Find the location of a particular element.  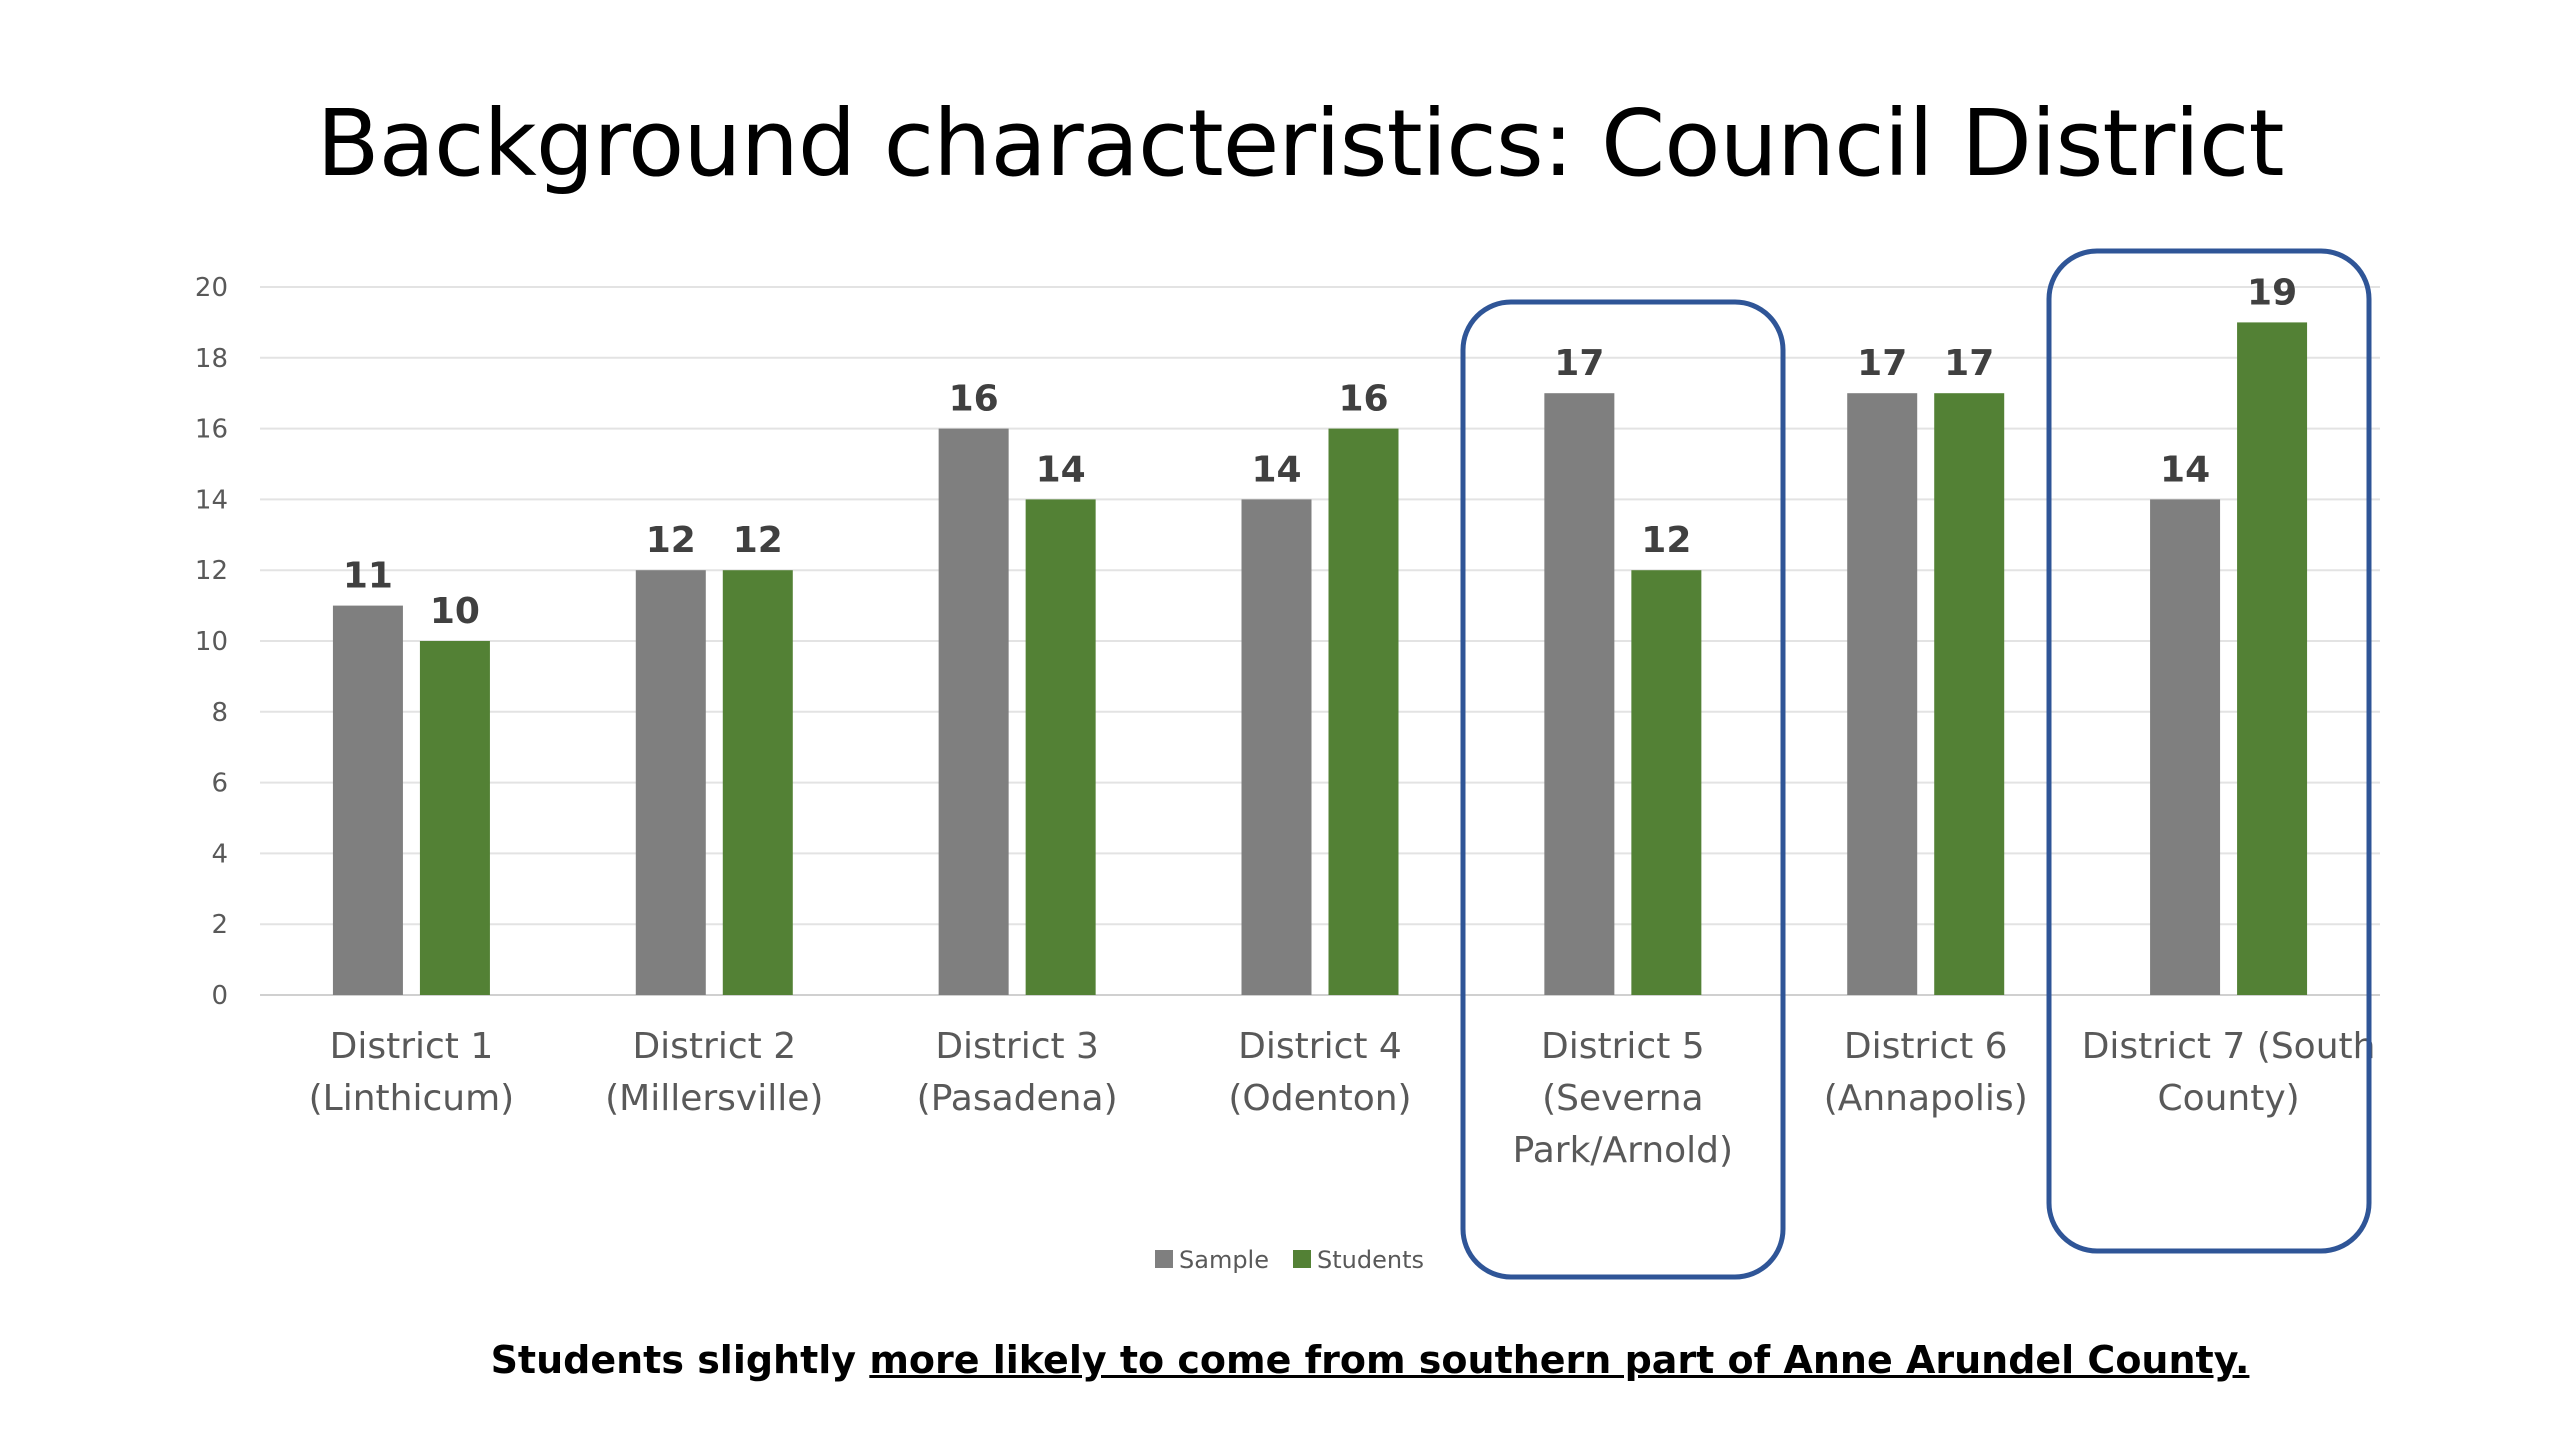

x-category-label: (Linthicum) is located at coordinates (412, 1098).